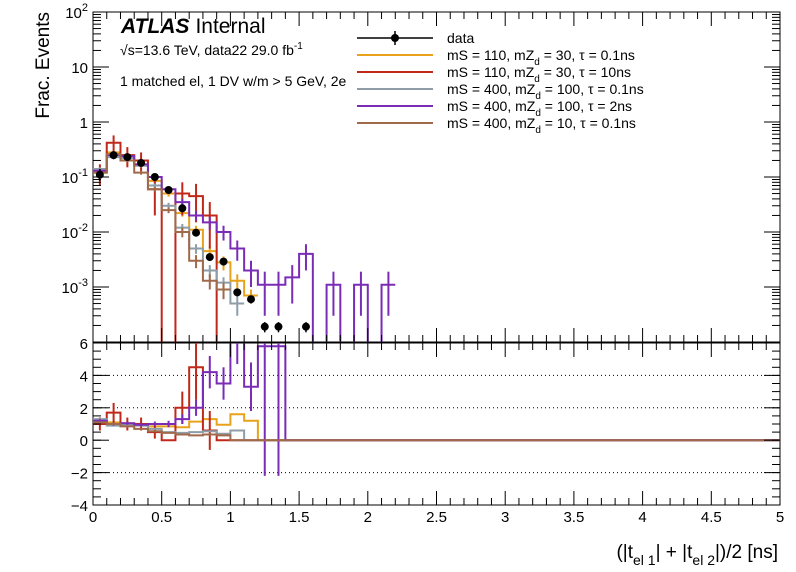 This screenshot has height=572, width=796. I want to click on legend-label: mS = 400, mZd = 100, τ = 2ns, so click(539, 108).